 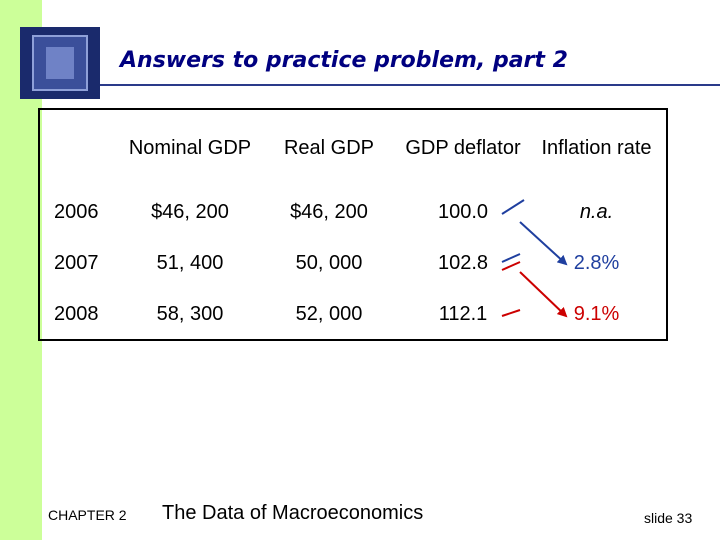 I want to click on table-row: 2006 $46, 200 $46, 200 100.0 n.a., so click(x=353, y=212).